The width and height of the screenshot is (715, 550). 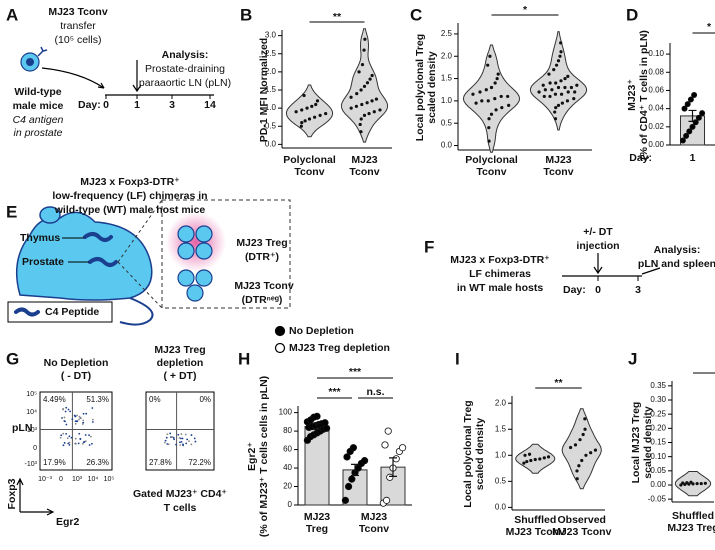 I want to click on plot-title: depletion, so click(x=180, y=363).